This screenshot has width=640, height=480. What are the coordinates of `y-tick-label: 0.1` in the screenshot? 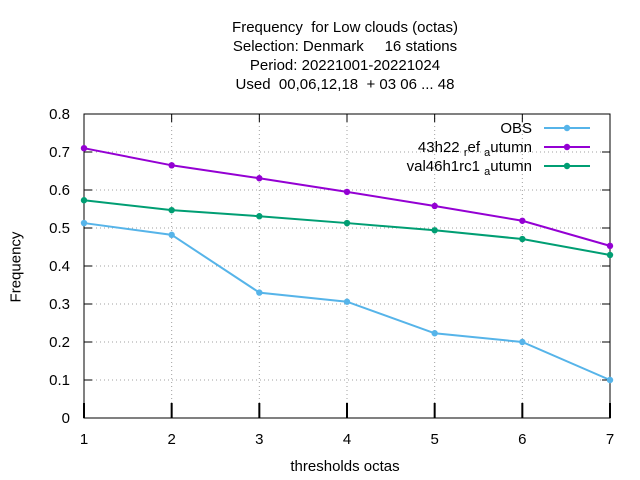 It's located at (59, 380).